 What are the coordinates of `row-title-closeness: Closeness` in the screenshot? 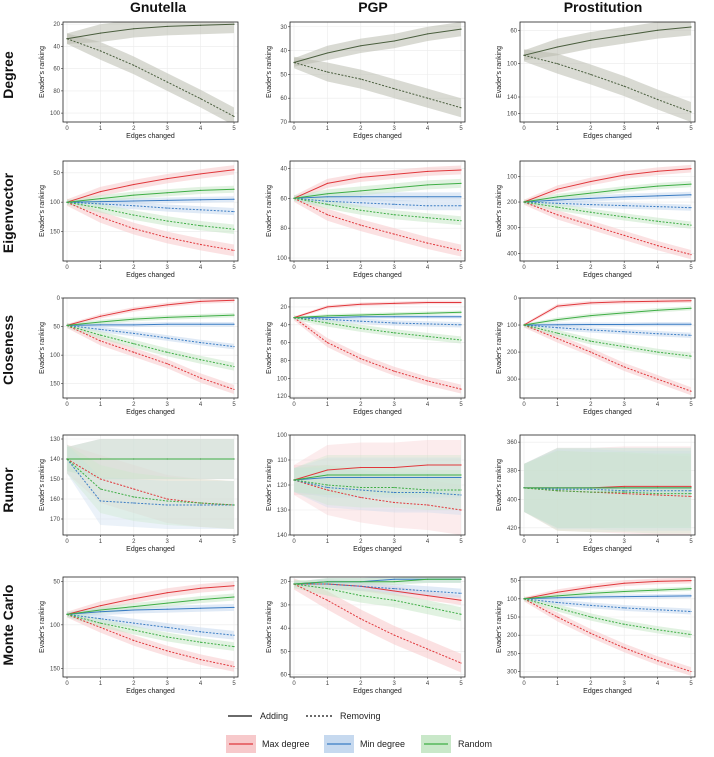 It's located at (8, 350).